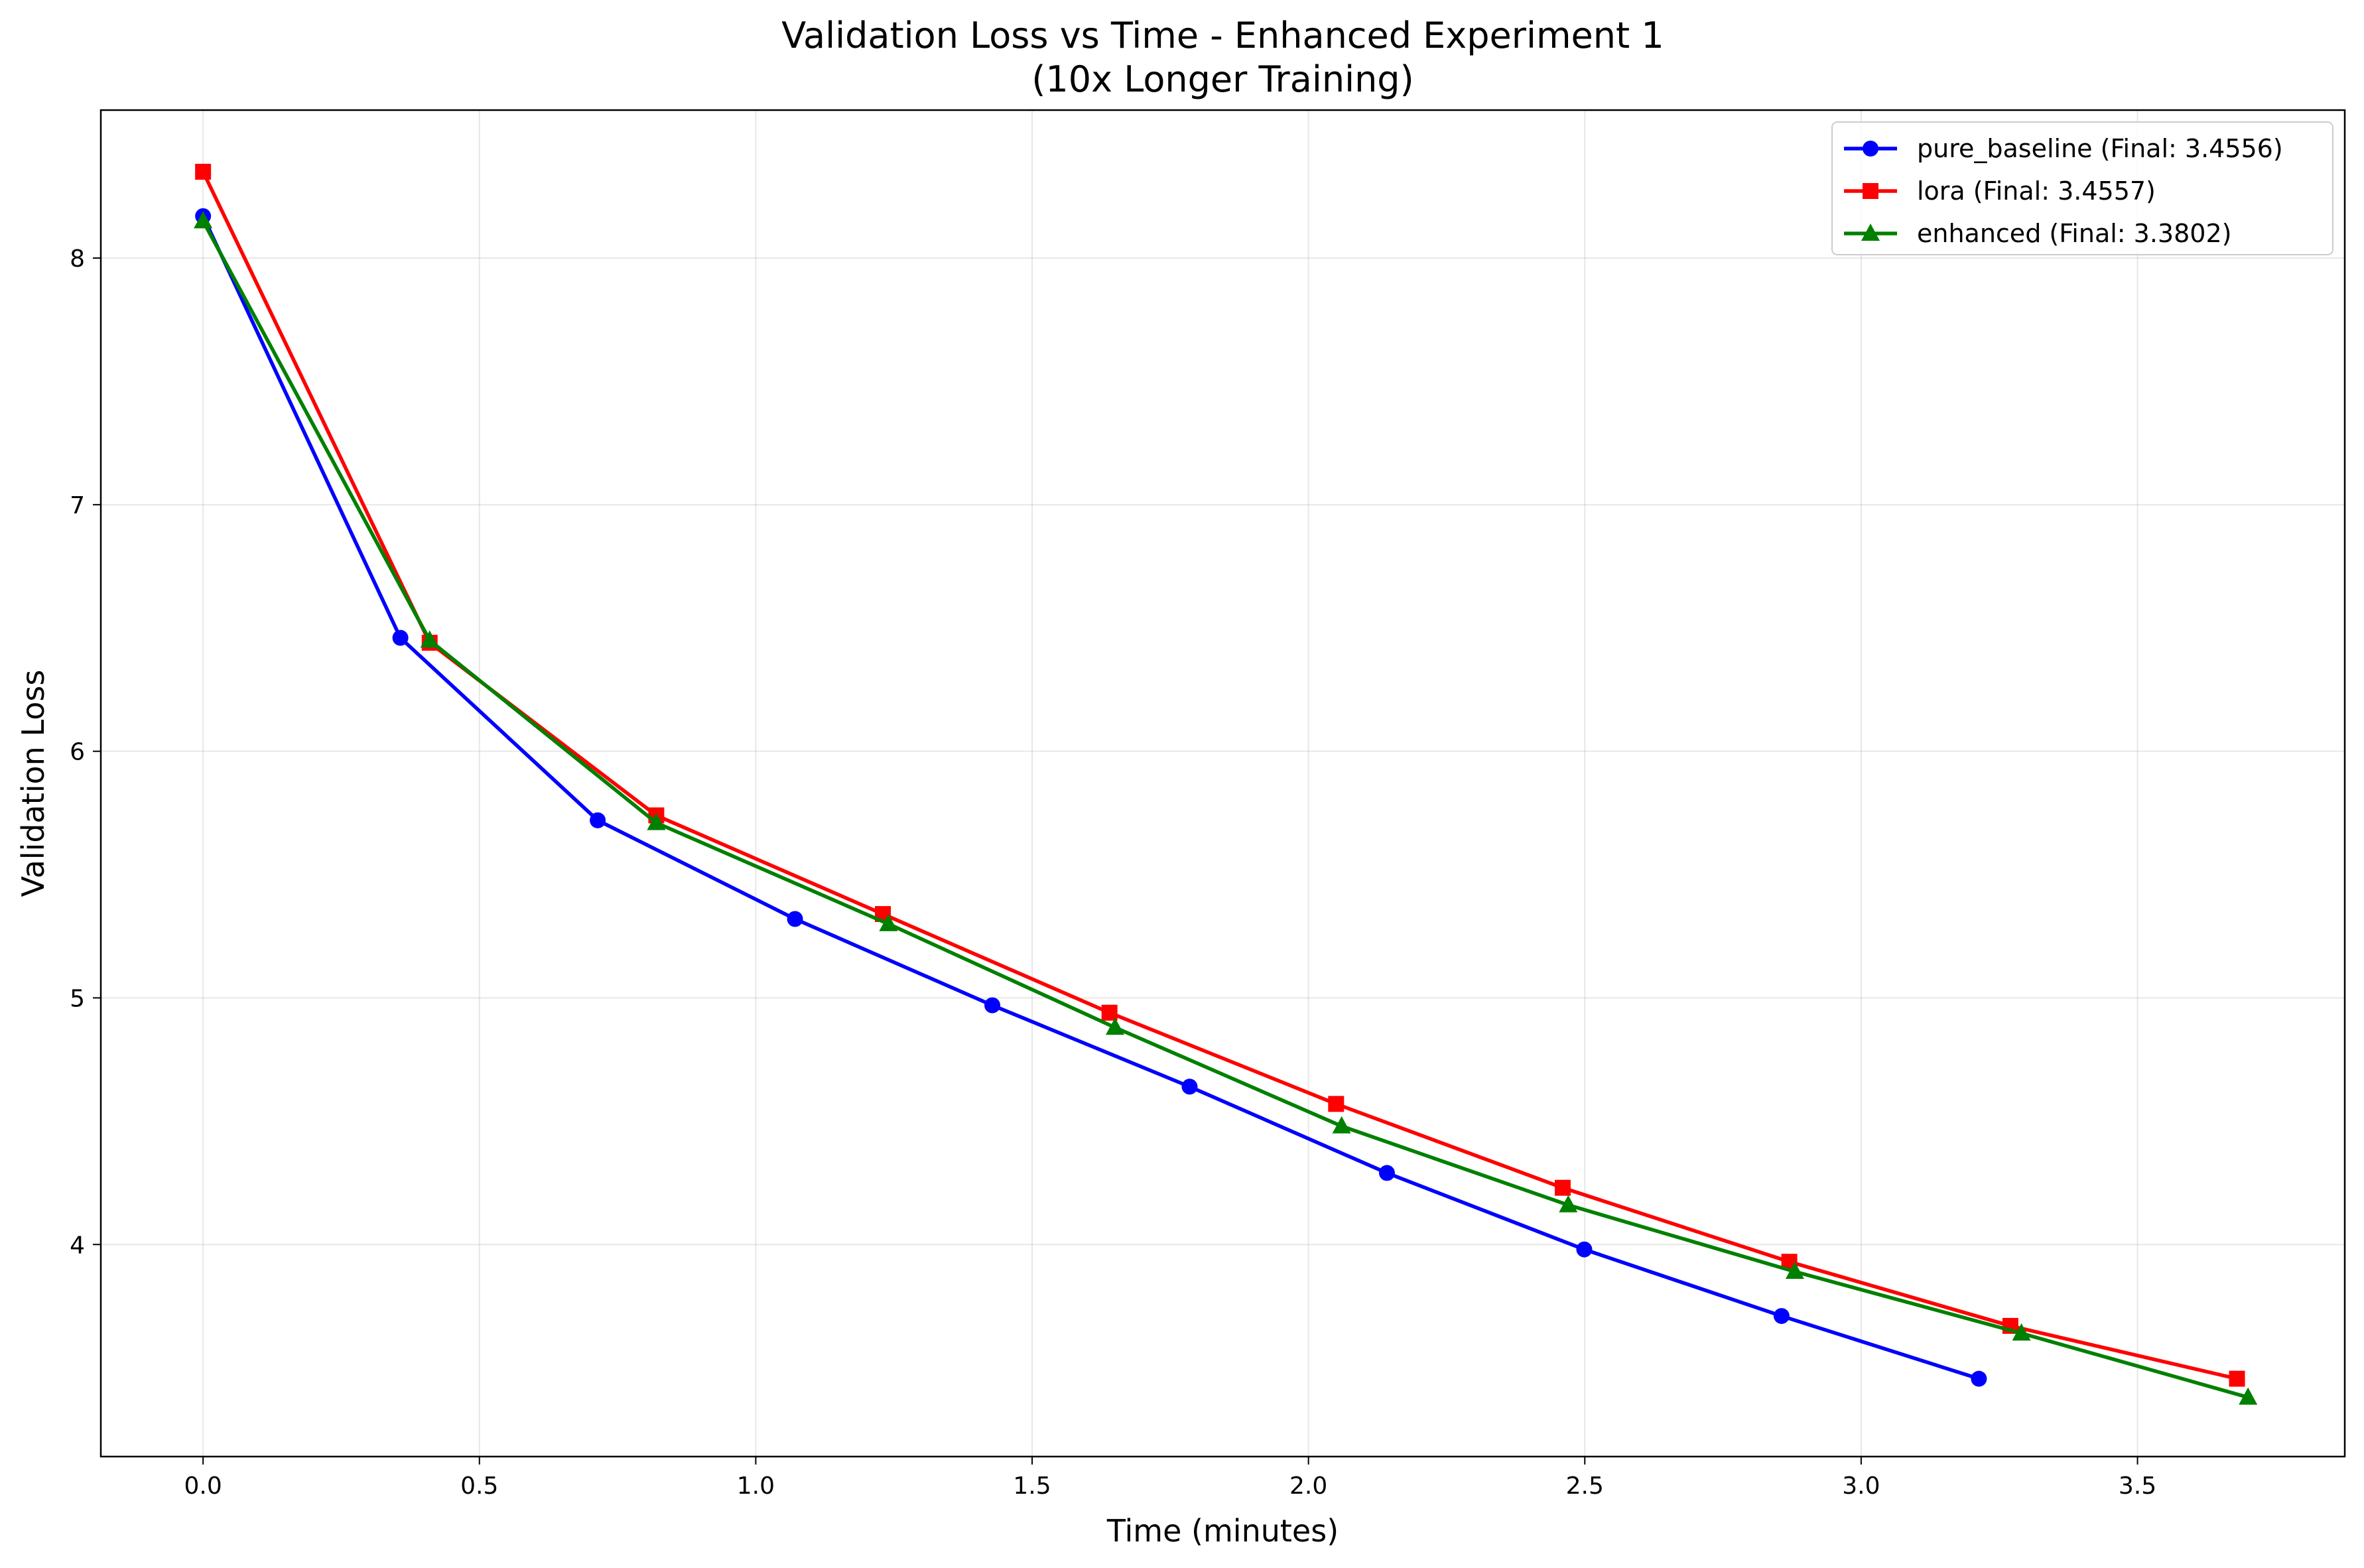 The image size is (2364, 1568). What do you see at coordinates (77, 998) in the screenshot?
I see `y-tick-label: 5` at bounding box center [77, 998].